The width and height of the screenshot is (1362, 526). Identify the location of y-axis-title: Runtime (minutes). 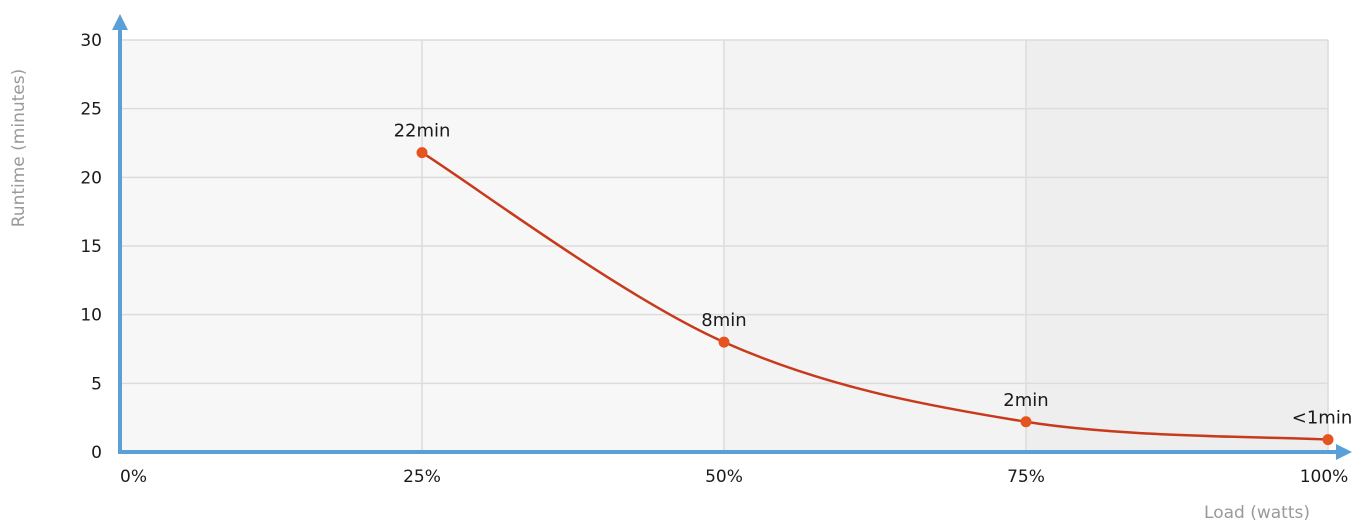
(19, 148).